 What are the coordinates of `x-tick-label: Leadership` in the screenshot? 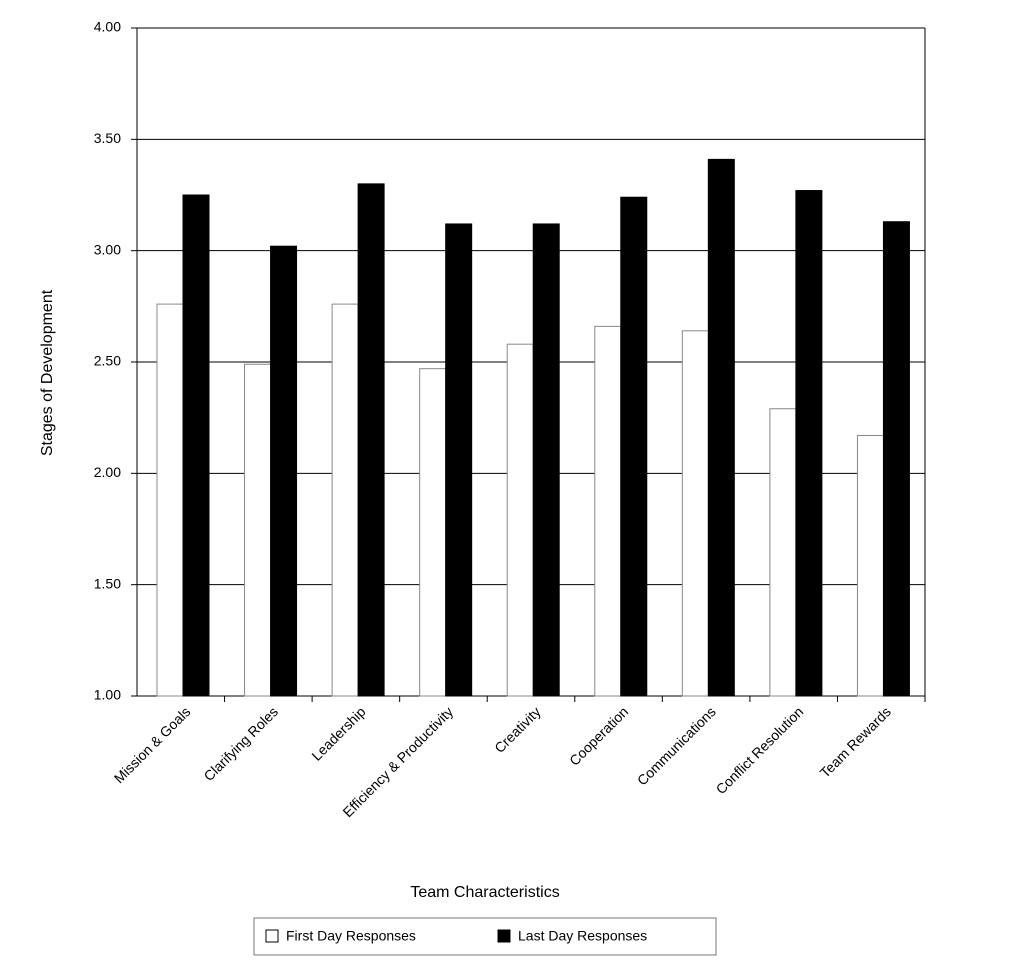 It's located at (338, 733).